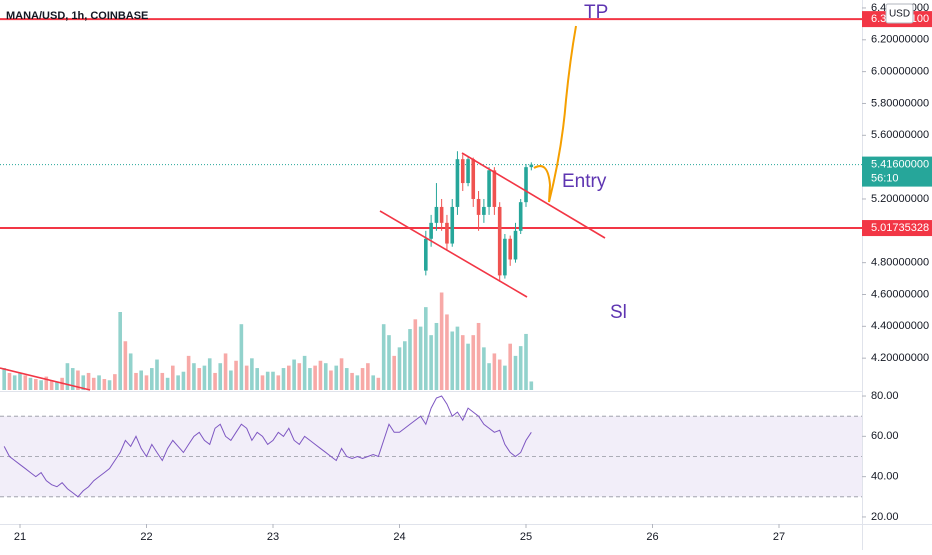 This screenshot has width=932, height=555. Describe the element at coordinates (618, 312) in the screenshot. I see `annotation-sl: Sl` at that location.